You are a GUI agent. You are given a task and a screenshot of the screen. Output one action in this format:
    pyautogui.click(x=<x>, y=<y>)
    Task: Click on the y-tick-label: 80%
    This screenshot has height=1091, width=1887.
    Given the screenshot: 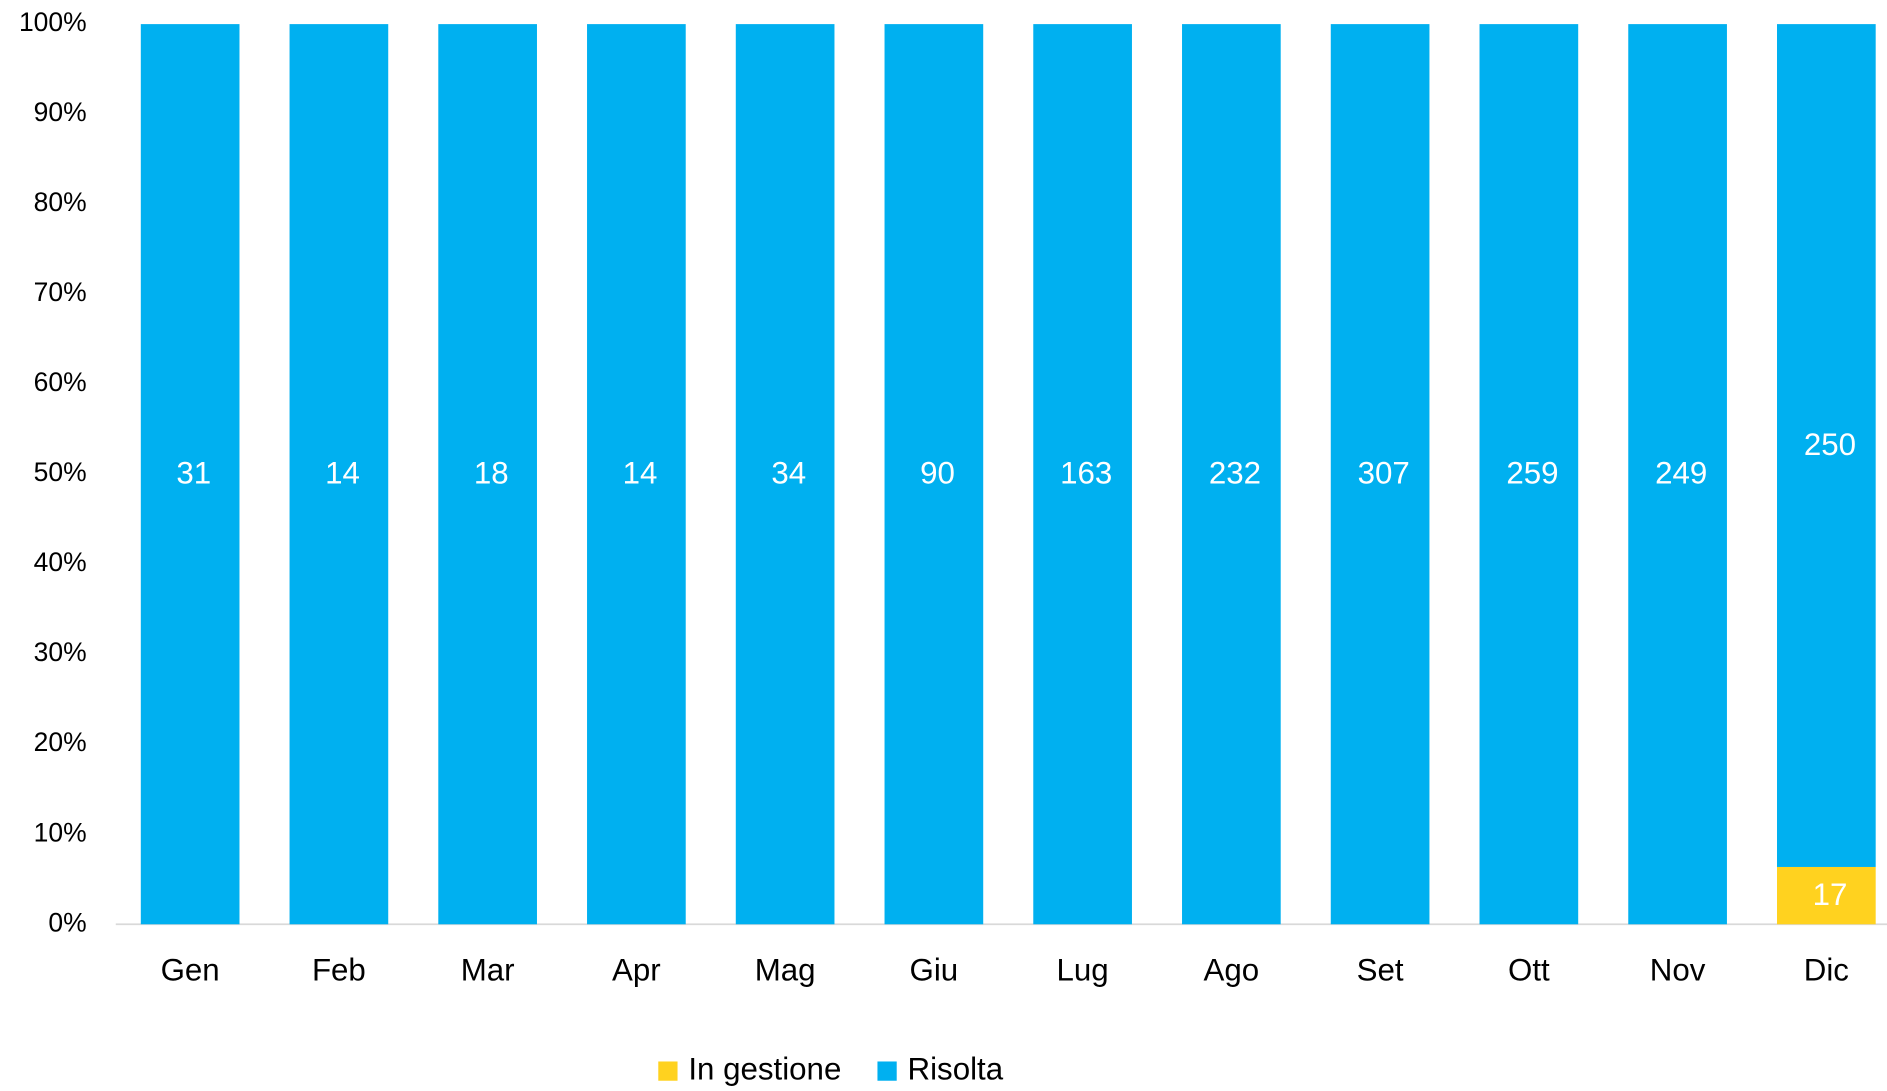 What is the action you would take?
    pyautogui.click(x=60, y=202)
    